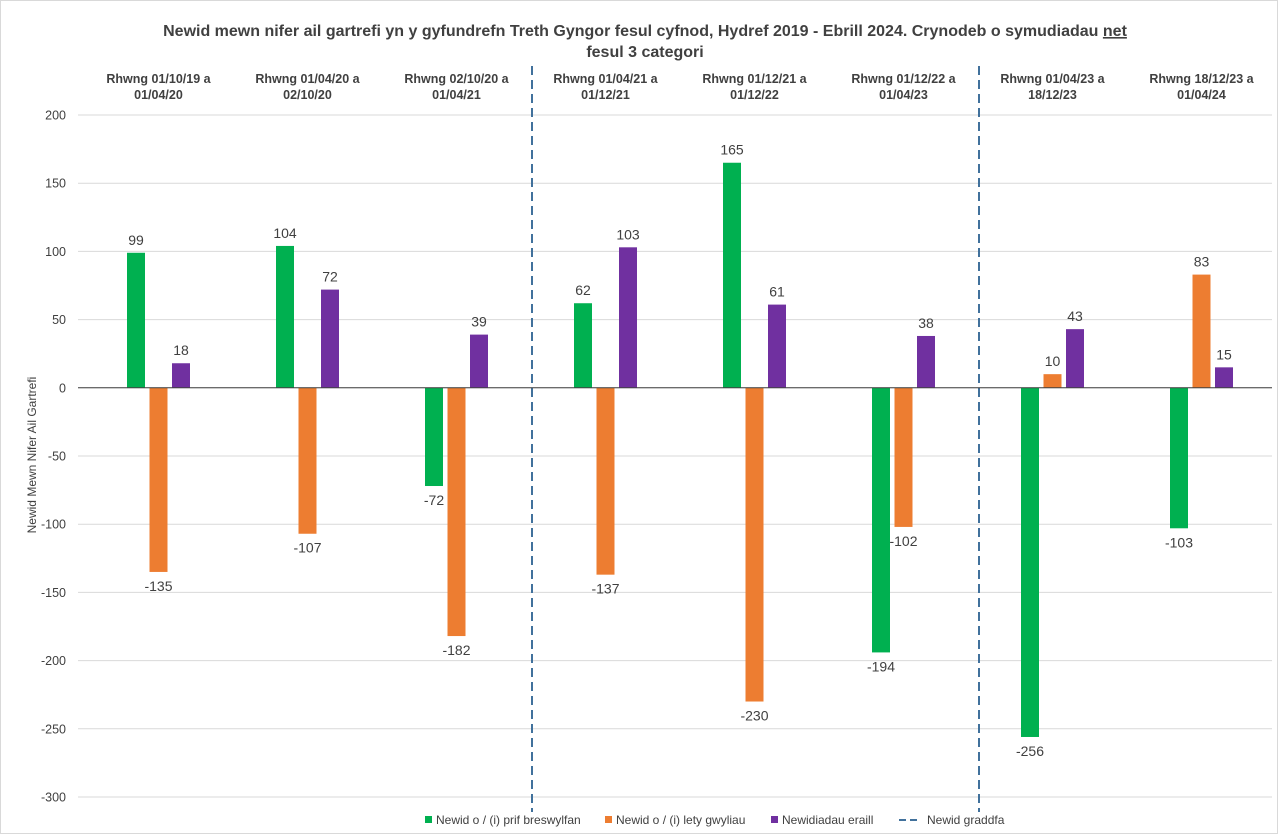 Image resolution: width=1278 pixels, height=834 pixels. Describe the element at coordinates (1202, 262) in the screenshot. I see `data-label: 83` at that location.